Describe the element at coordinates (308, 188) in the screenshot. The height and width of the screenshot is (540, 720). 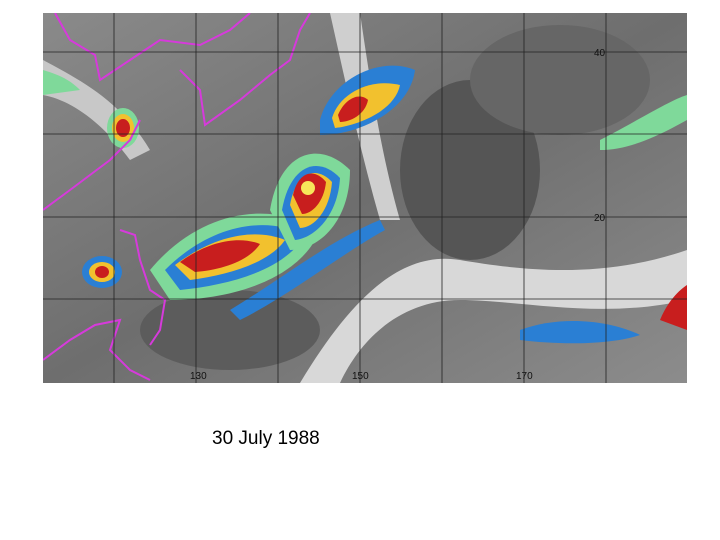
I see `convection-core` at that location.